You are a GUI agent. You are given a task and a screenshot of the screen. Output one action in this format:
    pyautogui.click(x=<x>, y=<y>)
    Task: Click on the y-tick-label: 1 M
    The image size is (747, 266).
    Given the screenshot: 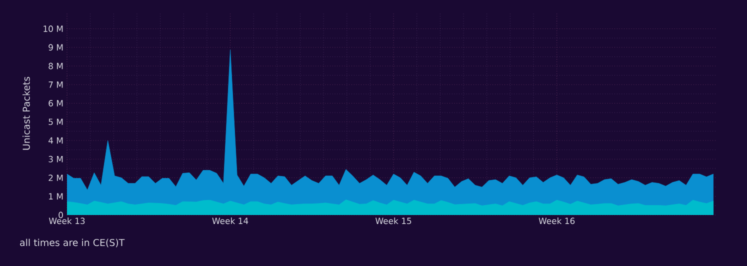 What is the action you would take?
    pyautogui.click(x=56, y=196)
    